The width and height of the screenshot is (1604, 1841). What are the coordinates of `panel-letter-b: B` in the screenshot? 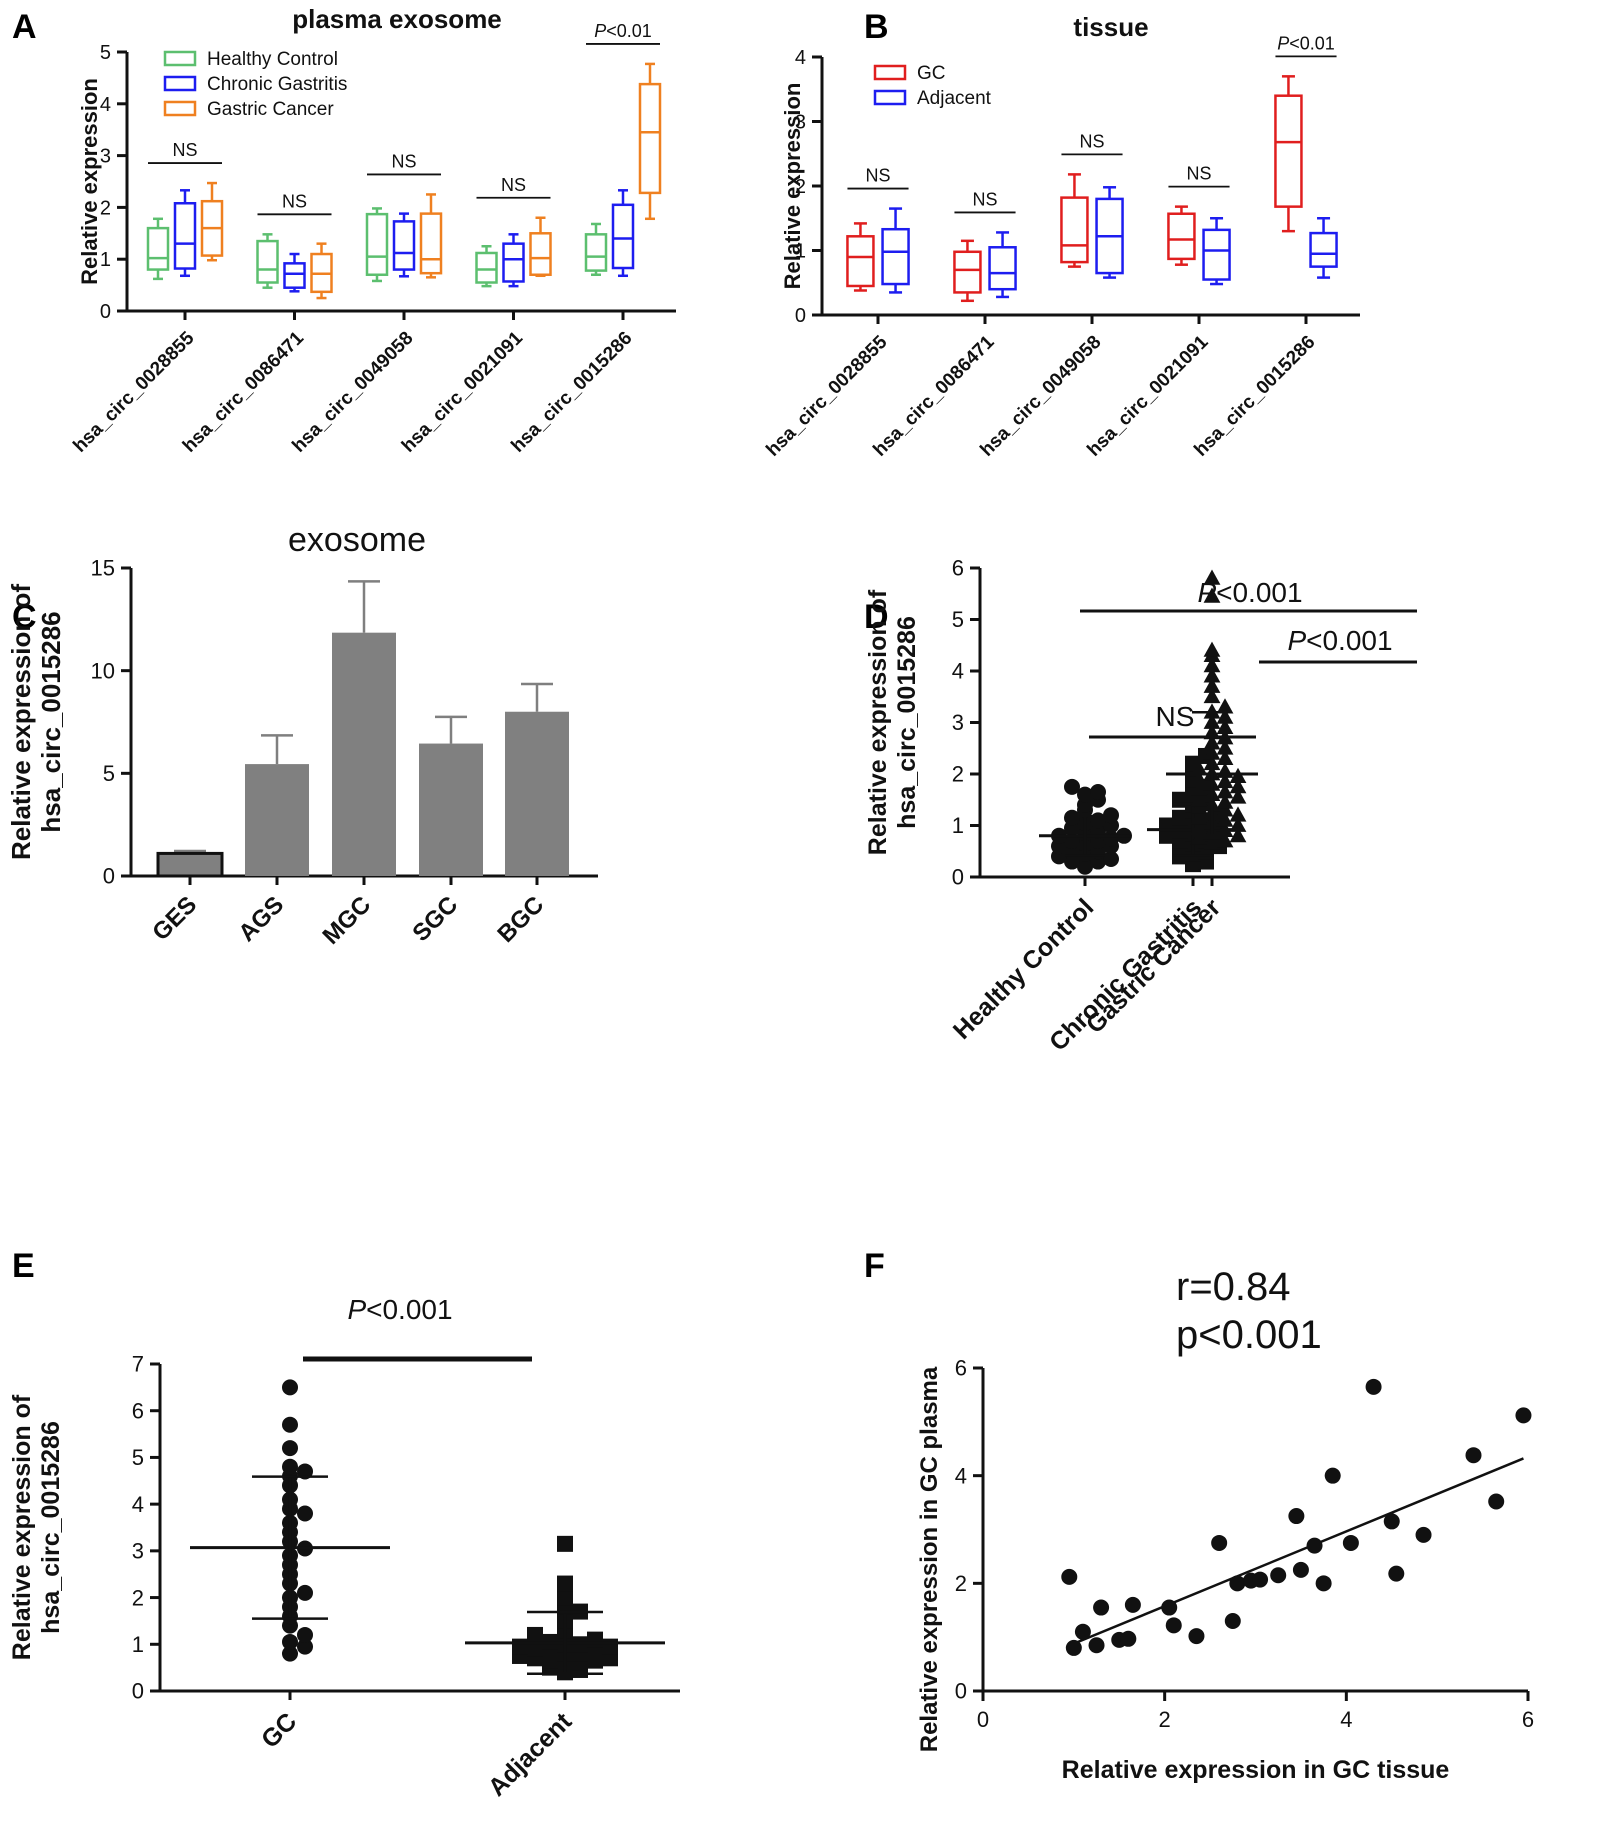 It's located at (876, 27).